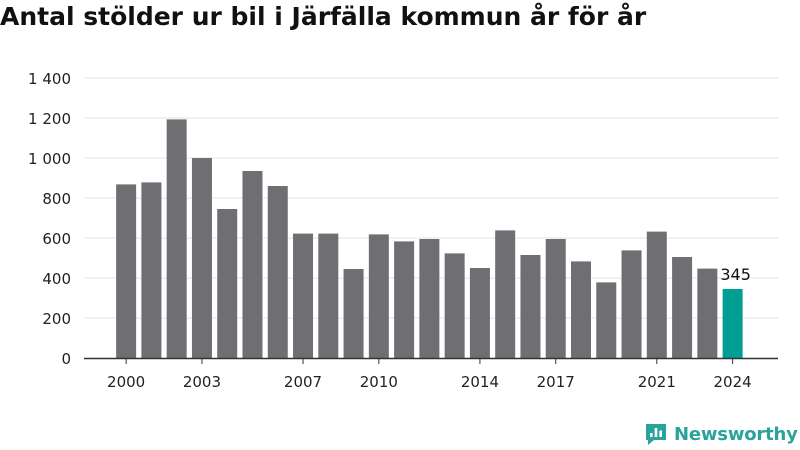  I want to click on y-tick-label: 200, so click(56, 319).